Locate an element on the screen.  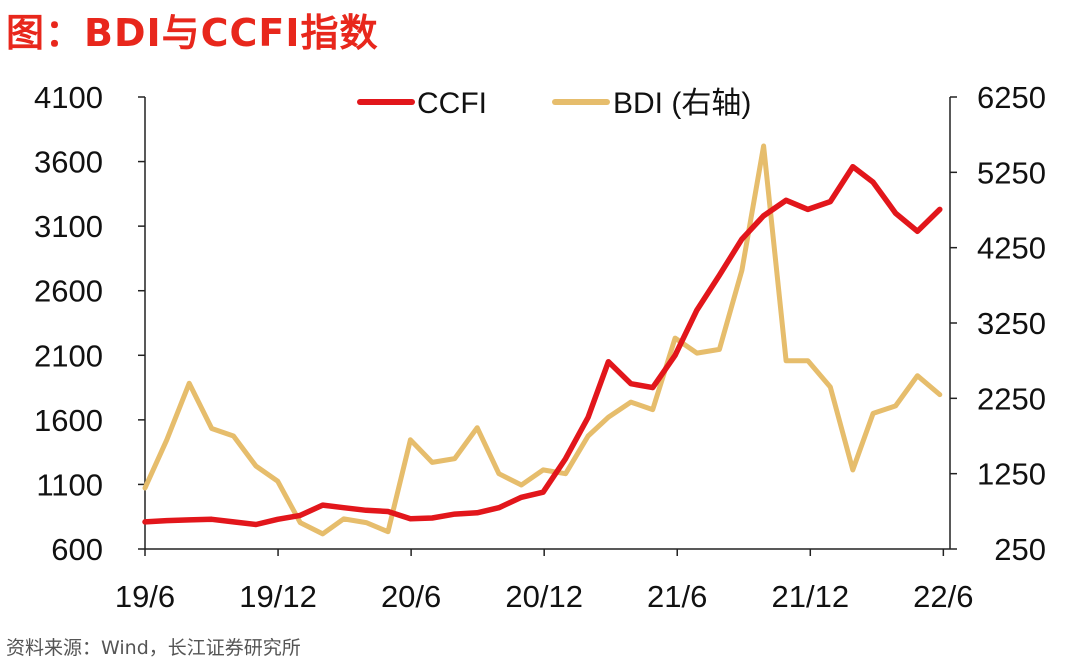
y-right-tick-label: 2250 is located at coordinates (1011, 398).